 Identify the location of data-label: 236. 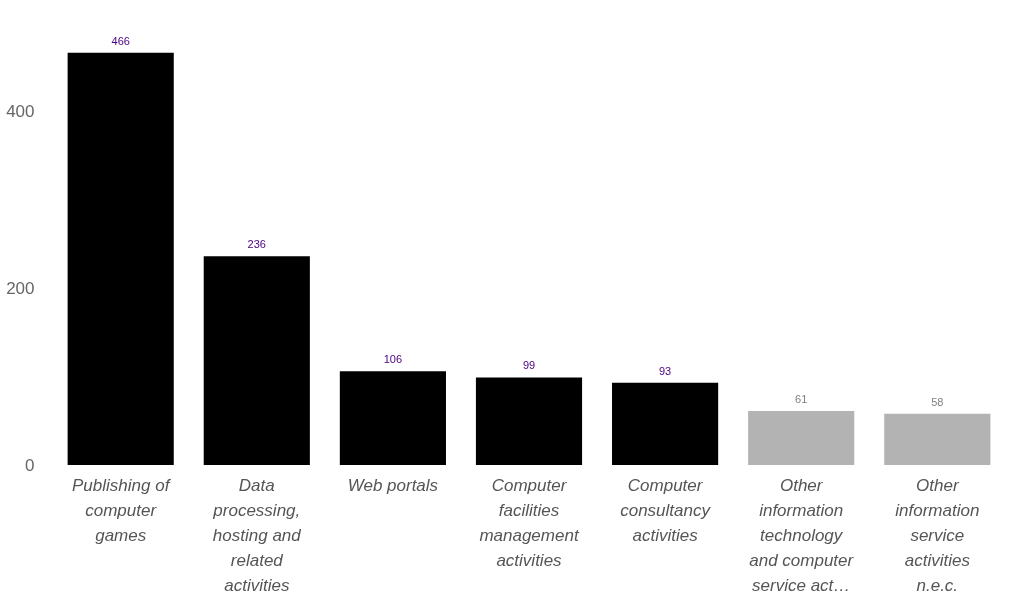
(256, 244).